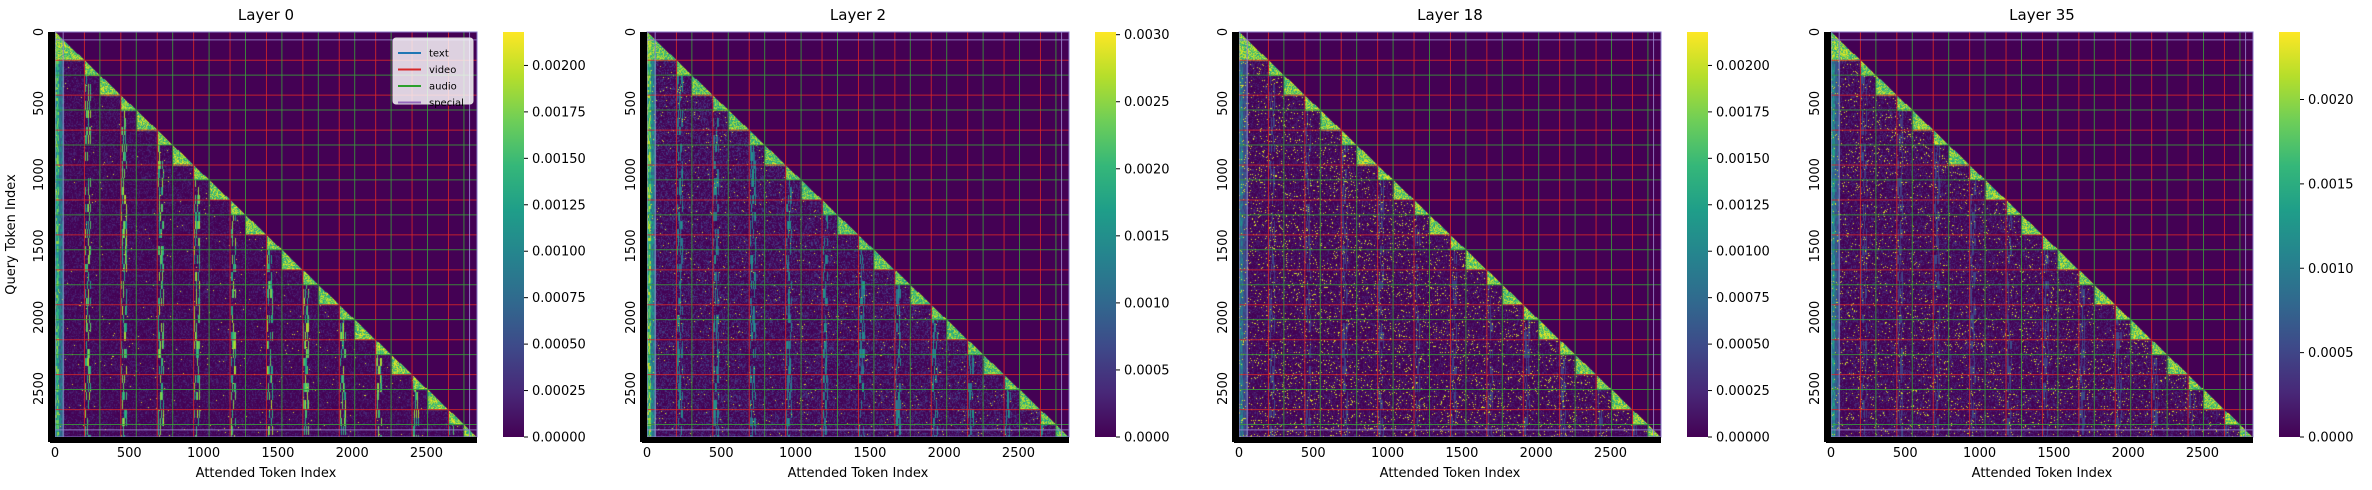 The image size is (2372, 490). I want to click on legend-label: special, so click(446, 103).